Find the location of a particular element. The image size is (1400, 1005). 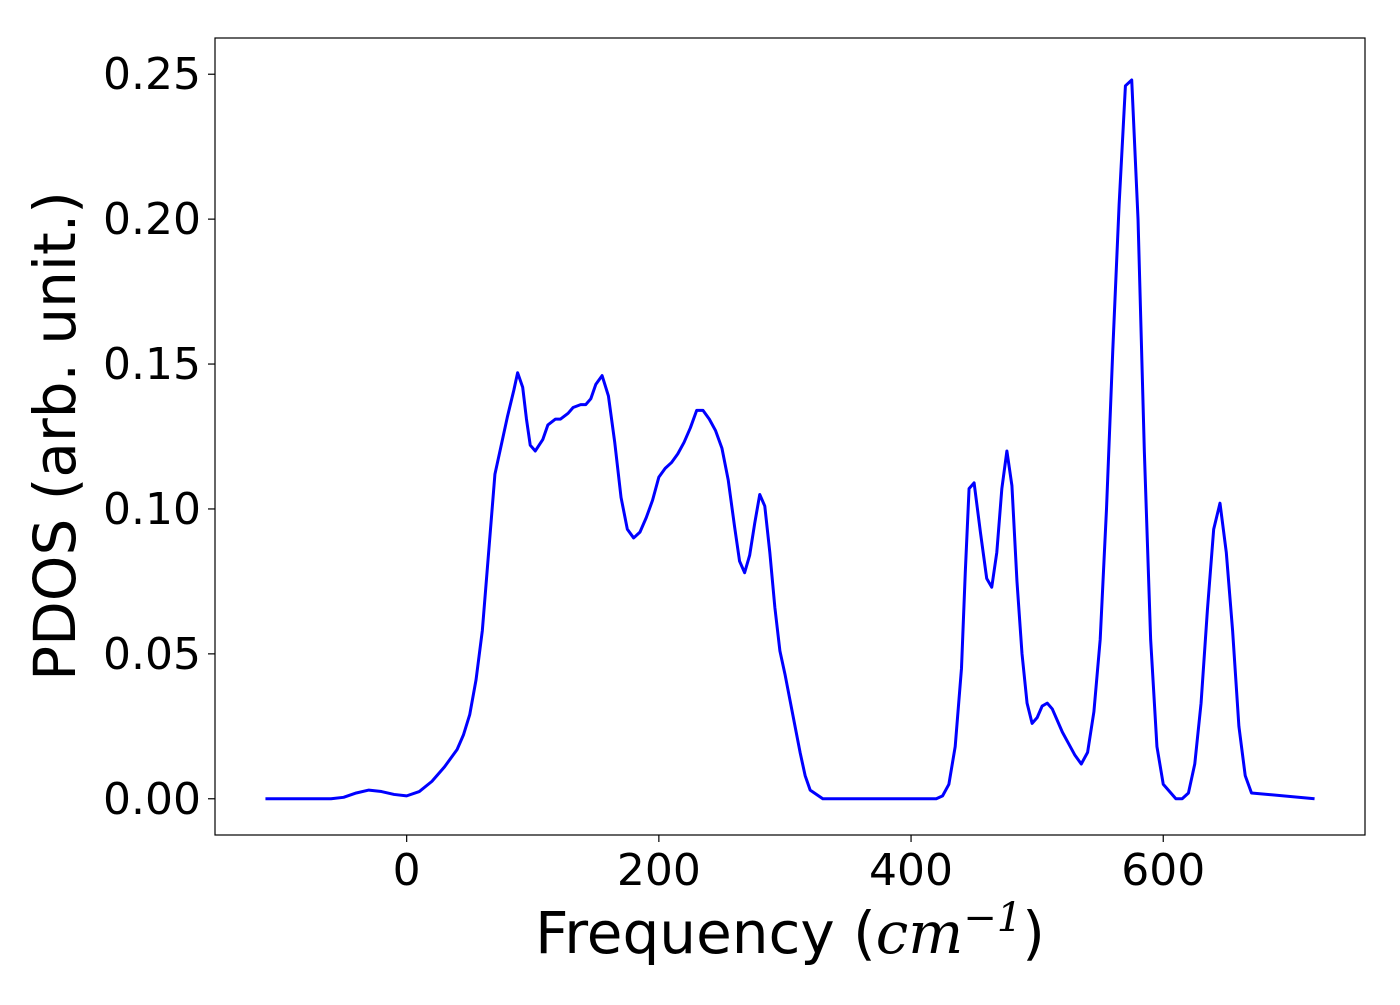

x-tick-label: 200 is located at coordinates (659, 870).